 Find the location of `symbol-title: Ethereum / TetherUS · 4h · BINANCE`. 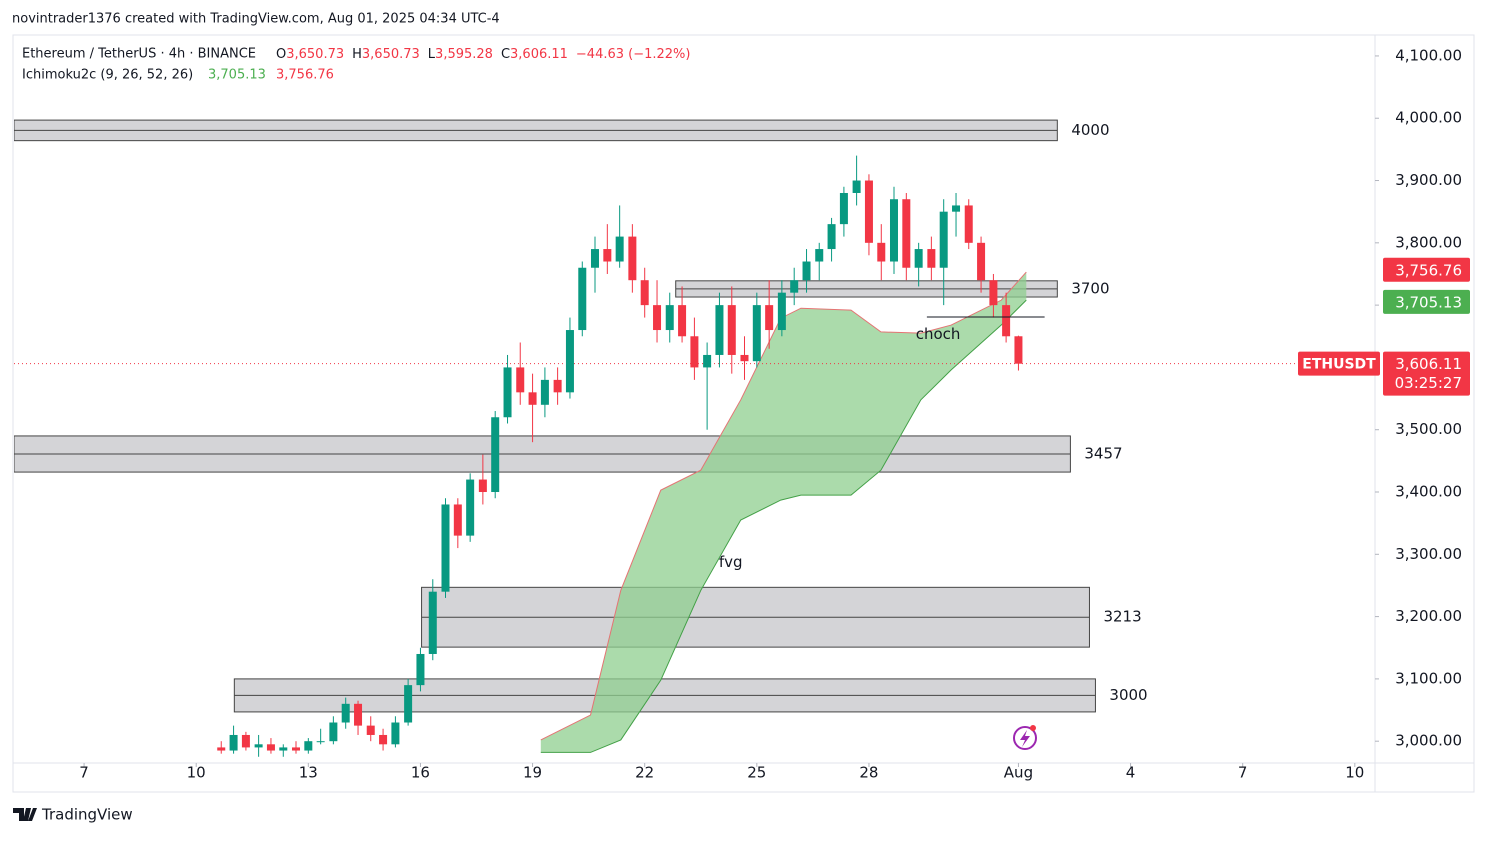

symbol-title: Ethereum / TetherUS · 4h · BINANCE is located at coordinates (139, 54).